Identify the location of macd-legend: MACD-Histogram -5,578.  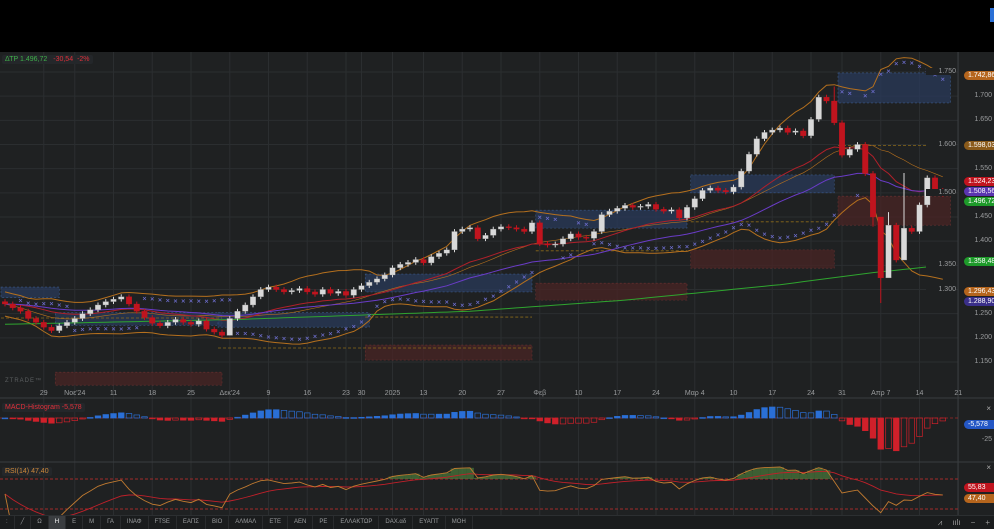
(43, 407).